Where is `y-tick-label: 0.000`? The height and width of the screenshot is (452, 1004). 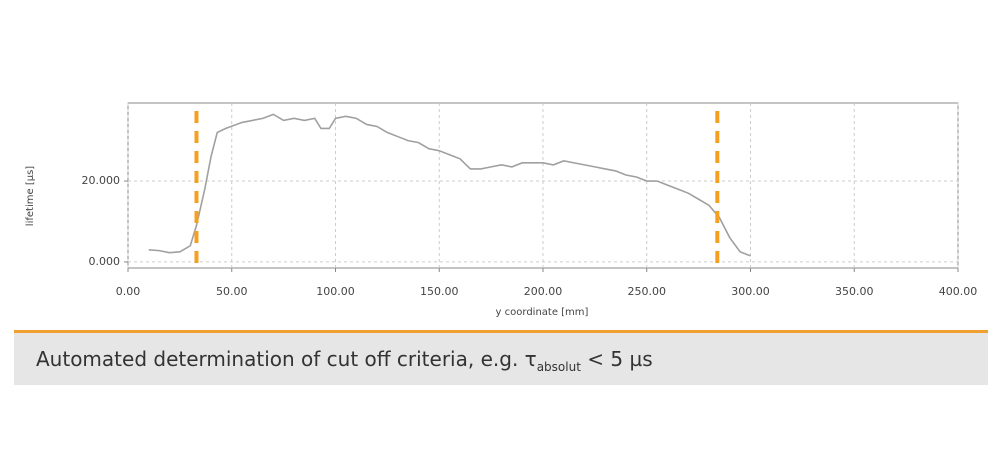
y-tick-label: 0.000 is located at coordinates (105, 261).